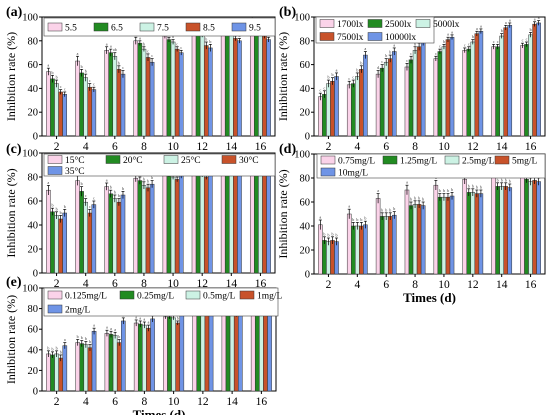 The height and width of the screenshot is (415, 550). What do you see at coordinates (115, 49) in the screenshot?
I see `significance-label: ab` at bounding box center [115, 49].